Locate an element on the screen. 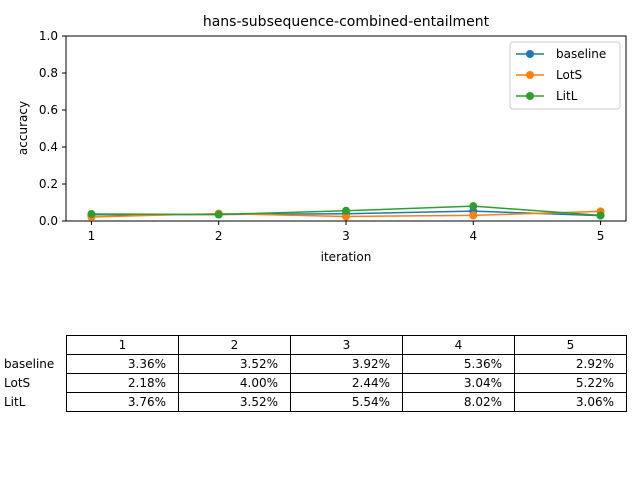 The height and width of the screenshot is (480, 640). y-axis-label: accuracy is located at coordinates (23, 128).